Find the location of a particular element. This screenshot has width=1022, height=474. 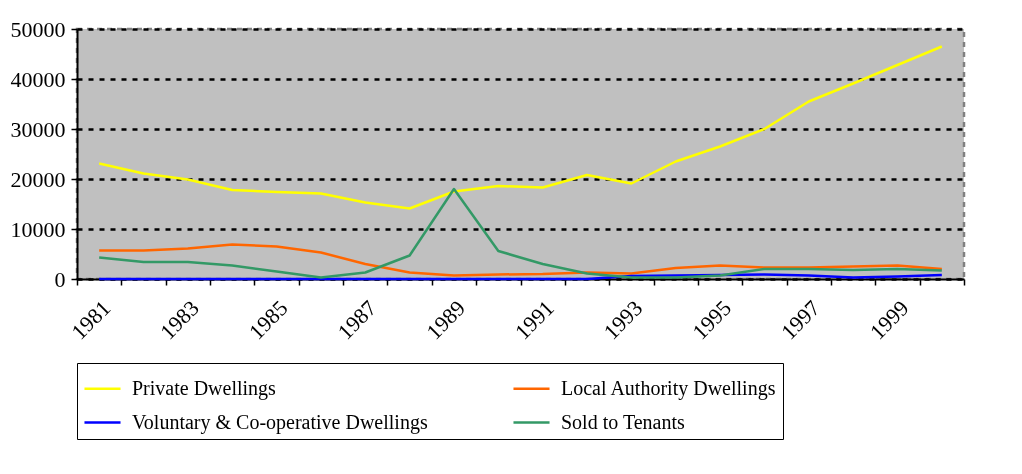

legend-label: Local Authority Dwellings is located at coordinates (668, 388).